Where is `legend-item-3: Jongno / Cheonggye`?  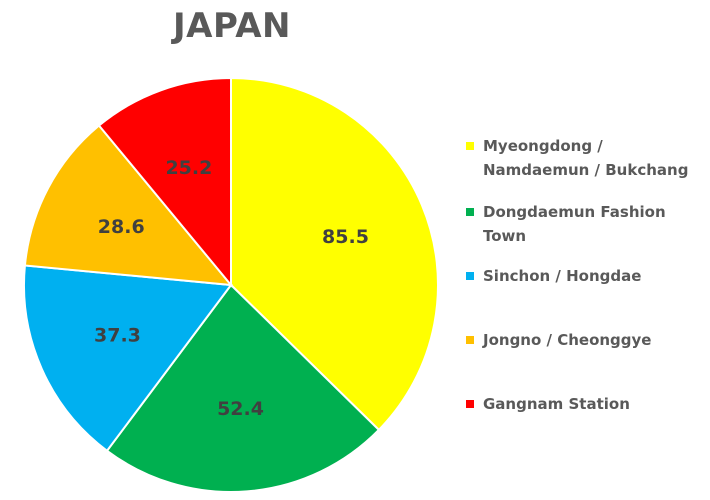
legend-item-3: Jongno / Cheonggye is located at coordinates (582, 340).